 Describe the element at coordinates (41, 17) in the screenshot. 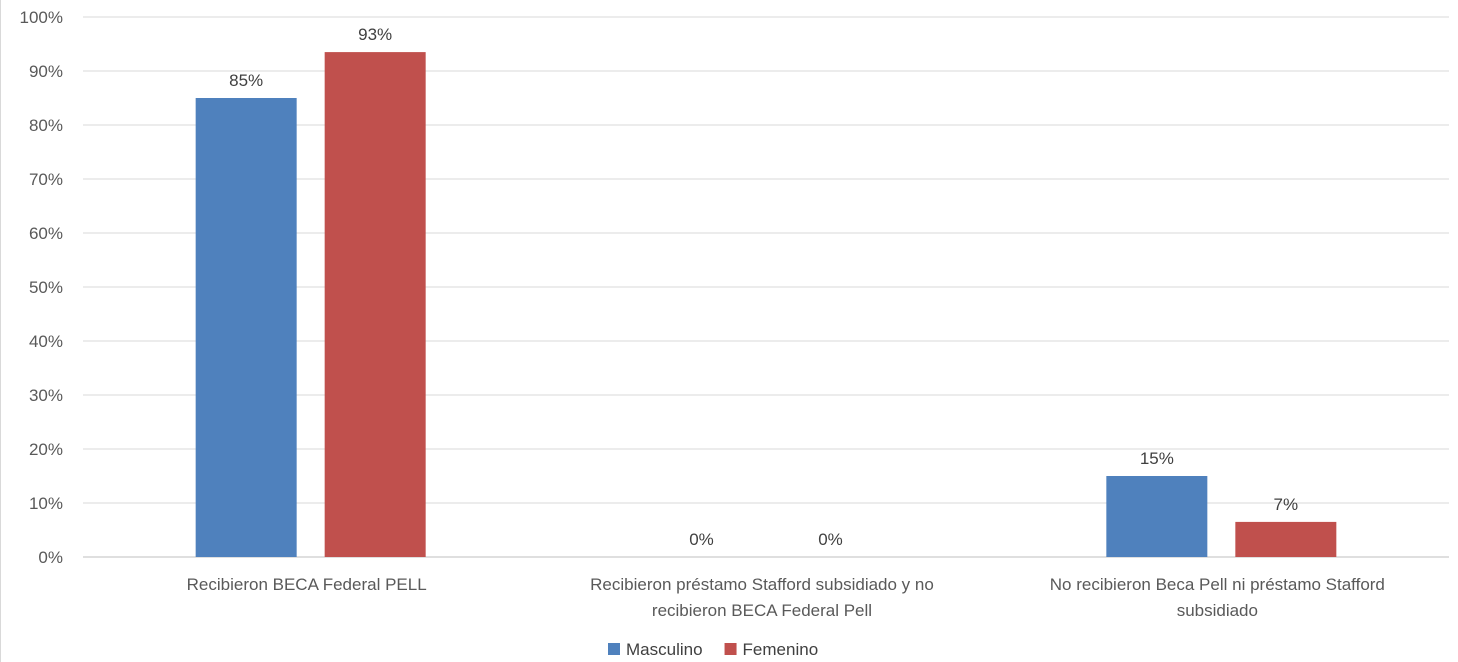

I see `y-tick-label: 100%` at that location.